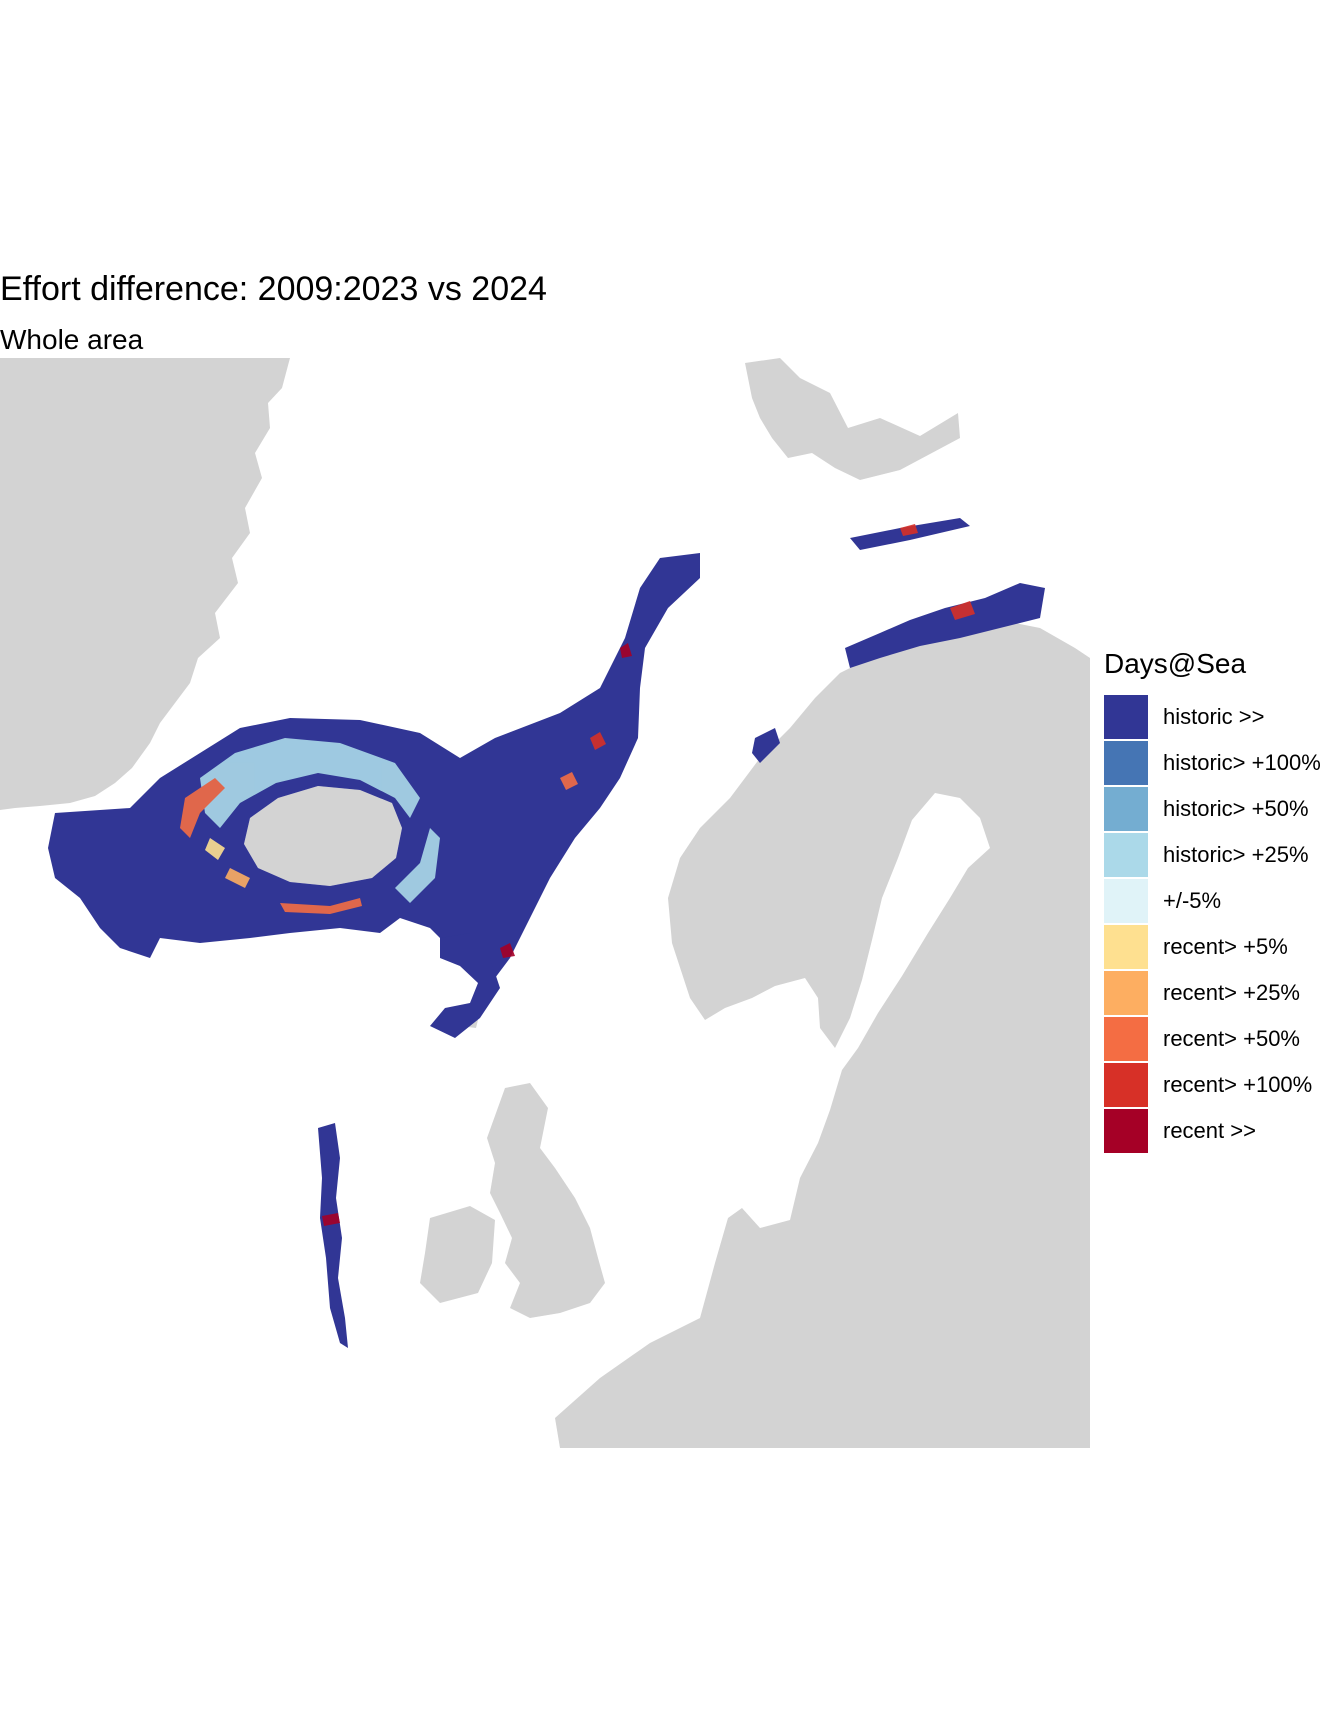 This screenshot has width=1344, height=1728. What do you see at coordinates (1192, 900) in the screenshot?
I see `legend-label: +/-5%` at bounding box center [1192, 900].